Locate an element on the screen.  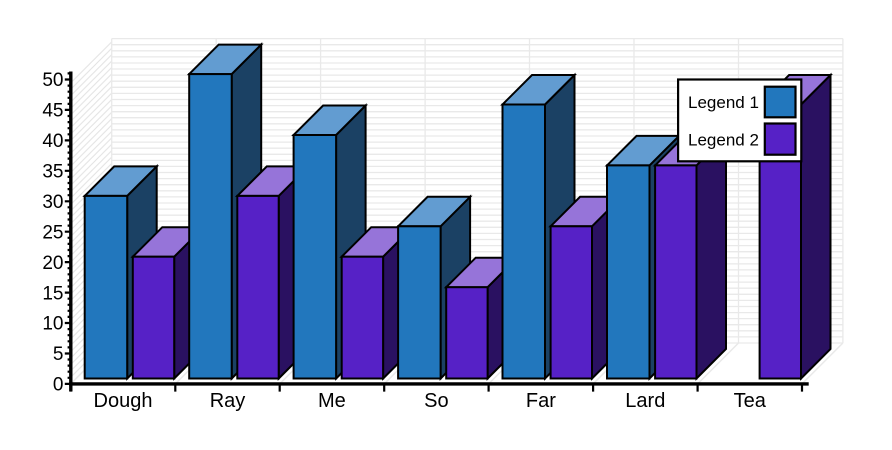
svg-text: Legend 2 is located at coordinates (723, 139).